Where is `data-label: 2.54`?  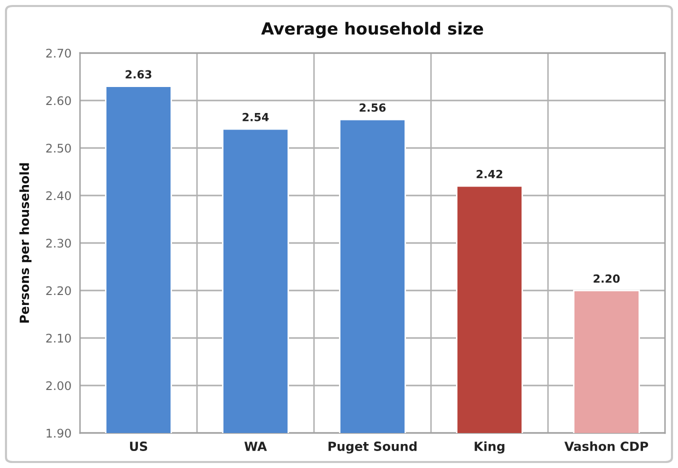
data-label: 2.54 is located at coordinates (255, 117).